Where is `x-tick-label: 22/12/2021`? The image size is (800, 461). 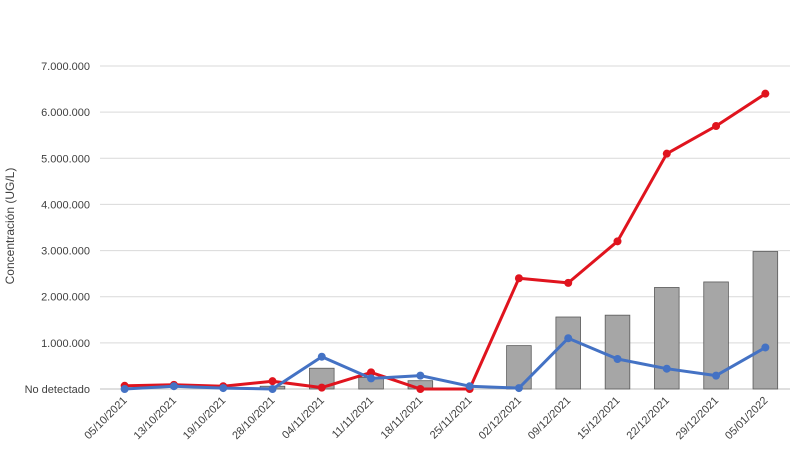
x-tick-label: 22/12/2021 is located at coordinates (647, 418).